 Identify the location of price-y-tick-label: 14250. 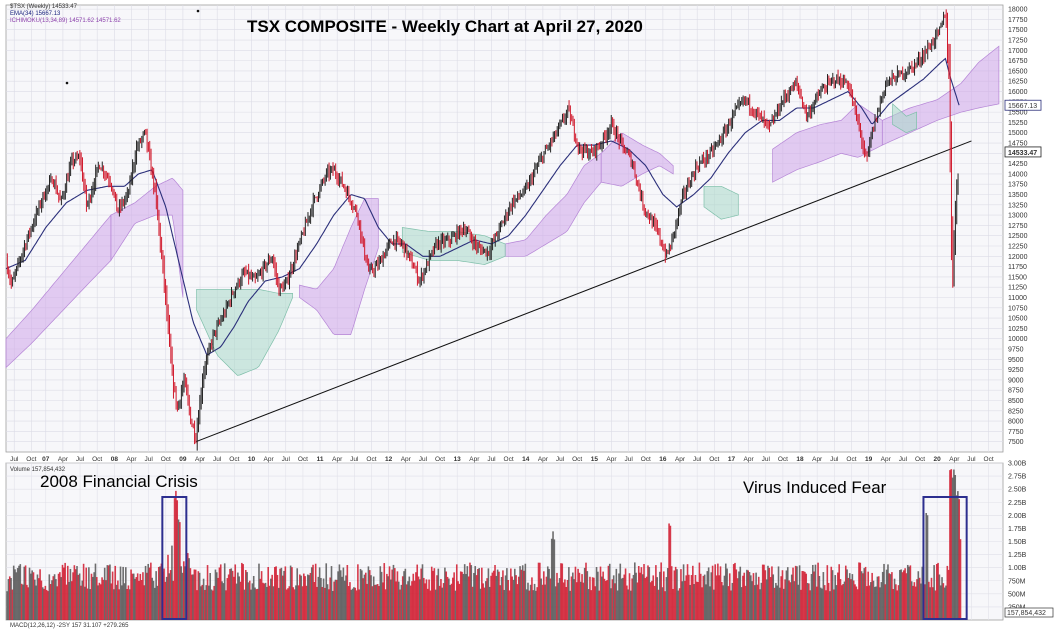
(1018, 164).